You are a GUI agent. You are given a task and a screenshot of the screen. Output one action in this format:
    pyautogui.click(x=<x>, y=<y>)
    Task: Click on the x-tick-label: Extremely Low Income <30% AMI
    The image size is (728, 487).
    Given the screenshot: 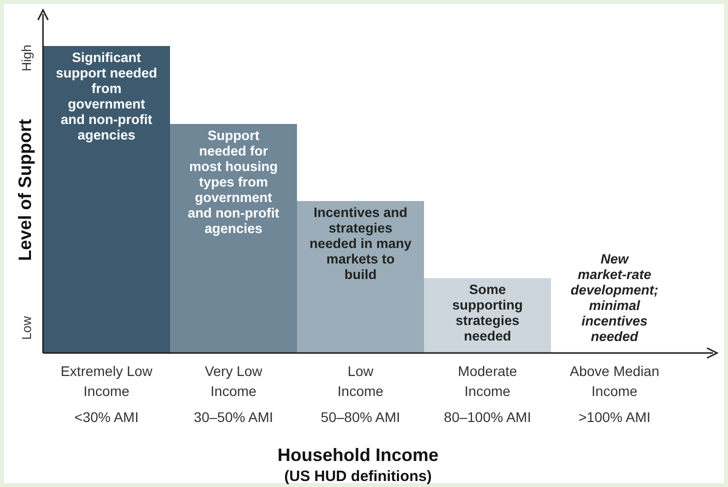 What is the action you would take?
    pyautogui.click(x=107, y=394)
    